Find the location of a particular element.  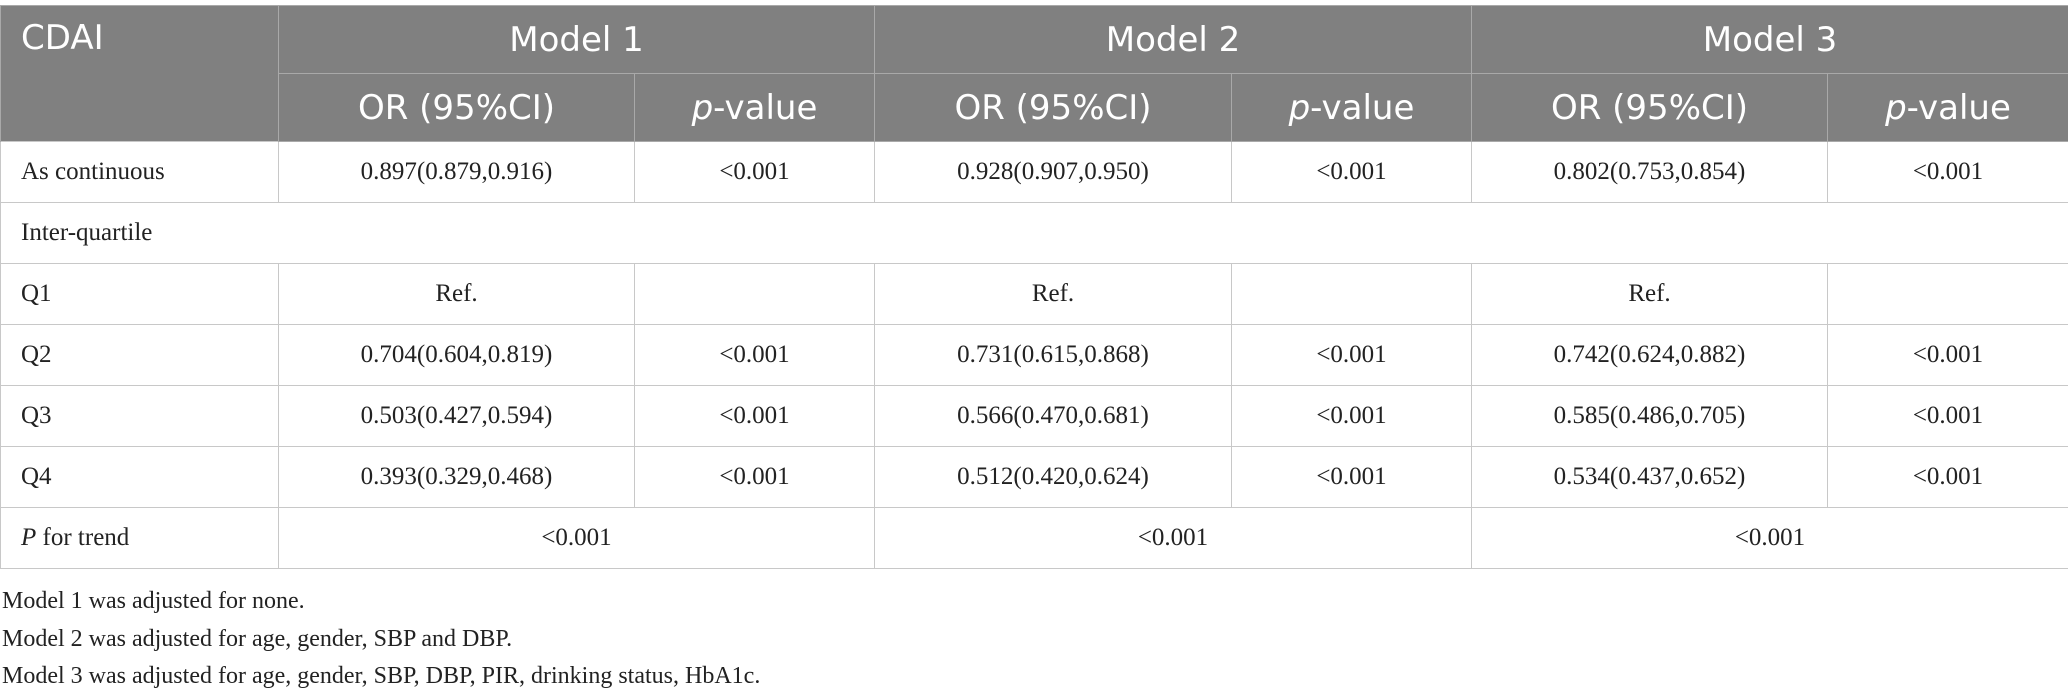

text: for trend is located at coordinates (83, 537).